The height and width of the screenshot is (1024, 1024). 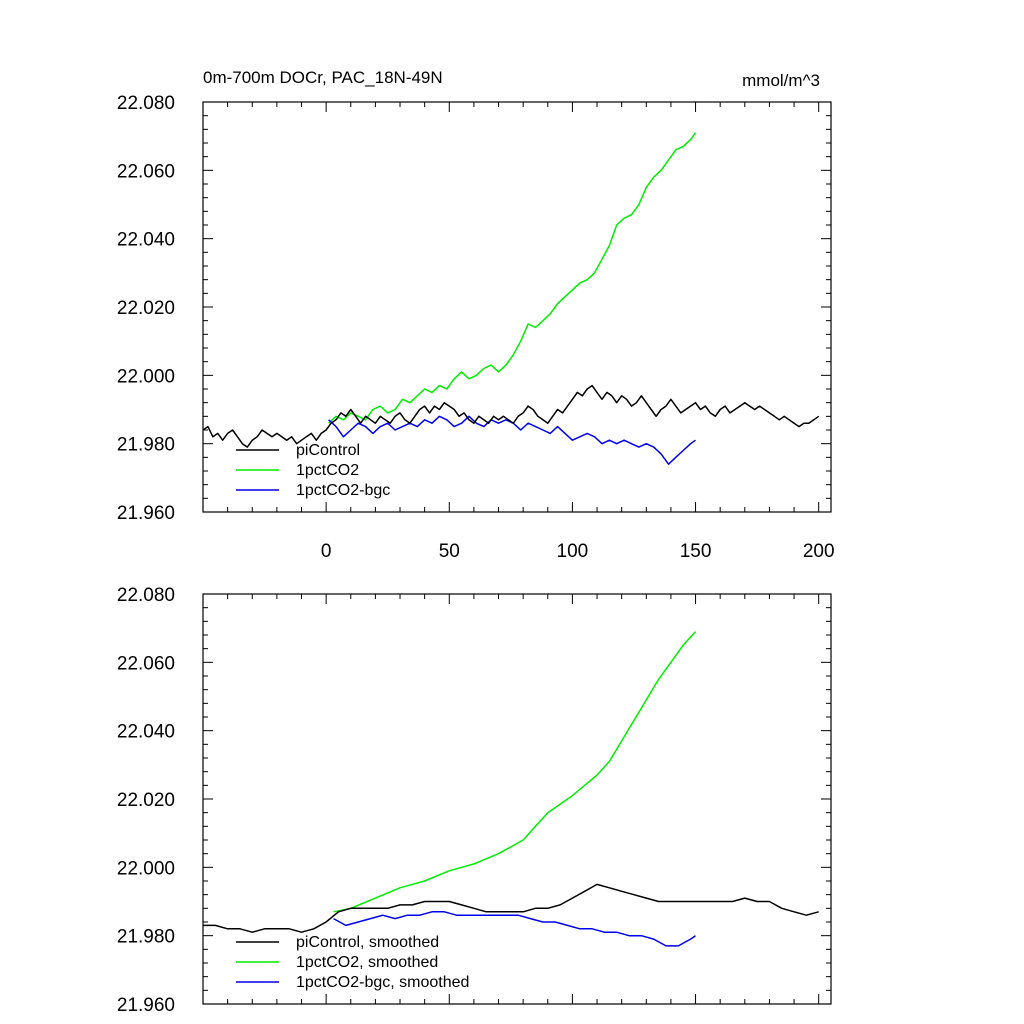 I want to click on series-line-picontrol-smoothed, so click(x=511, y=908).